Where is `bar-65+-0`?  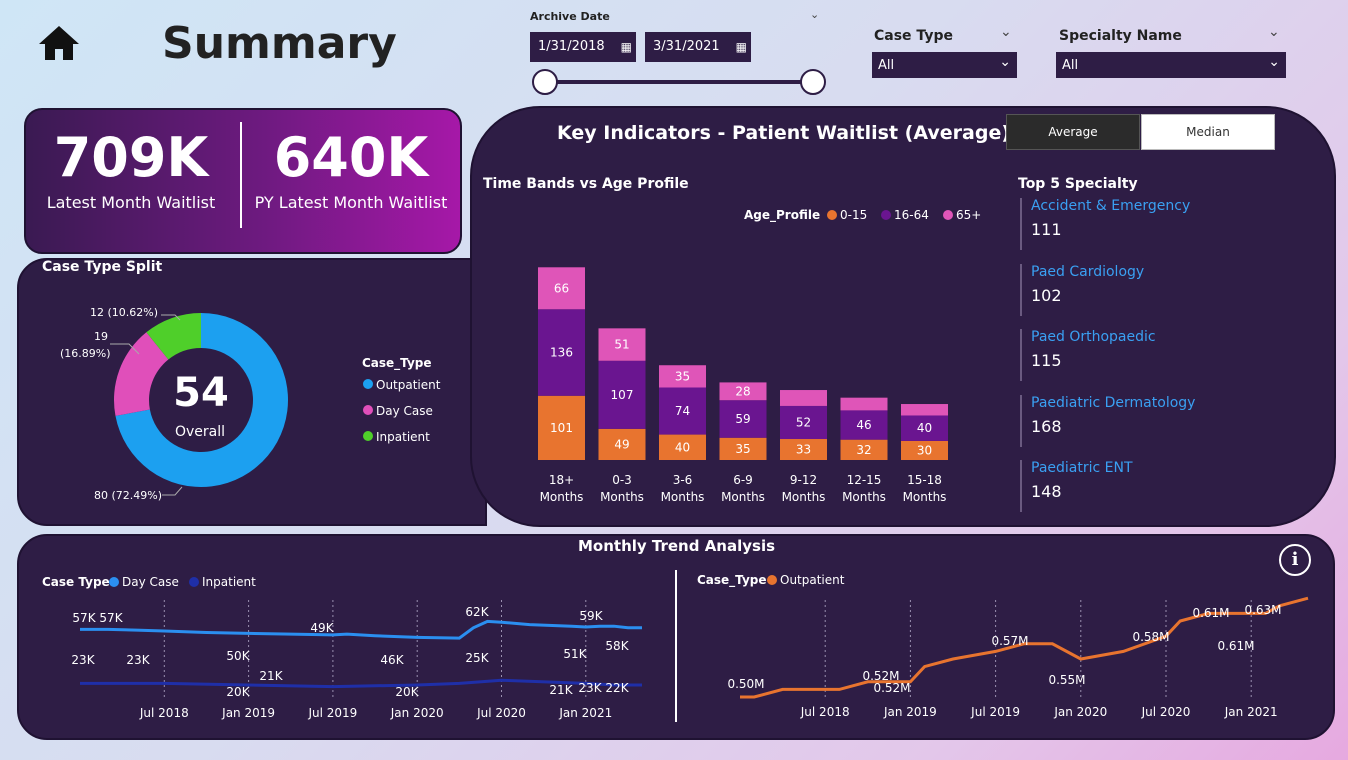
bar-65+-0 is located at coordinates (561, 288).